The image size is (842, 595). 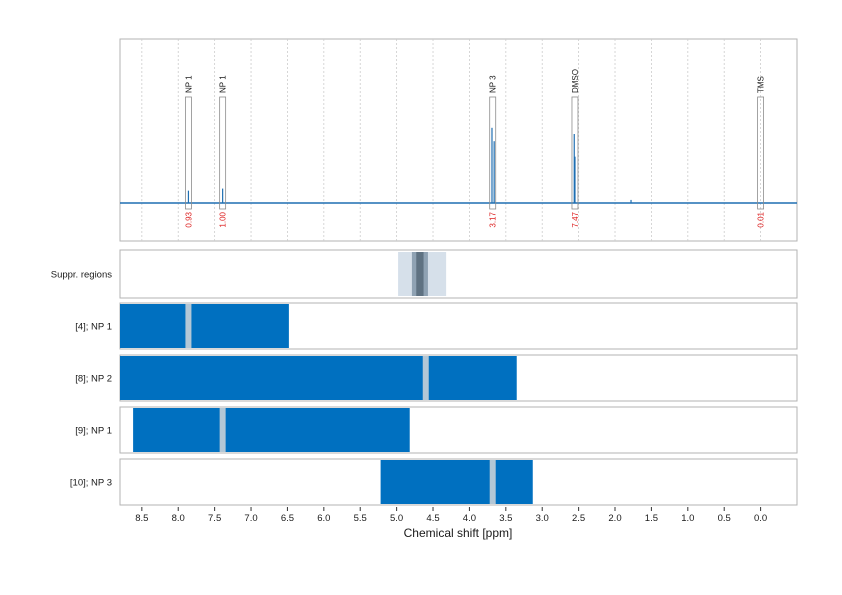 What do you see at coordinates (687, 518) in the screenshot?
I see `x-tick-label: 1.0` at bounding box center [687, 518].